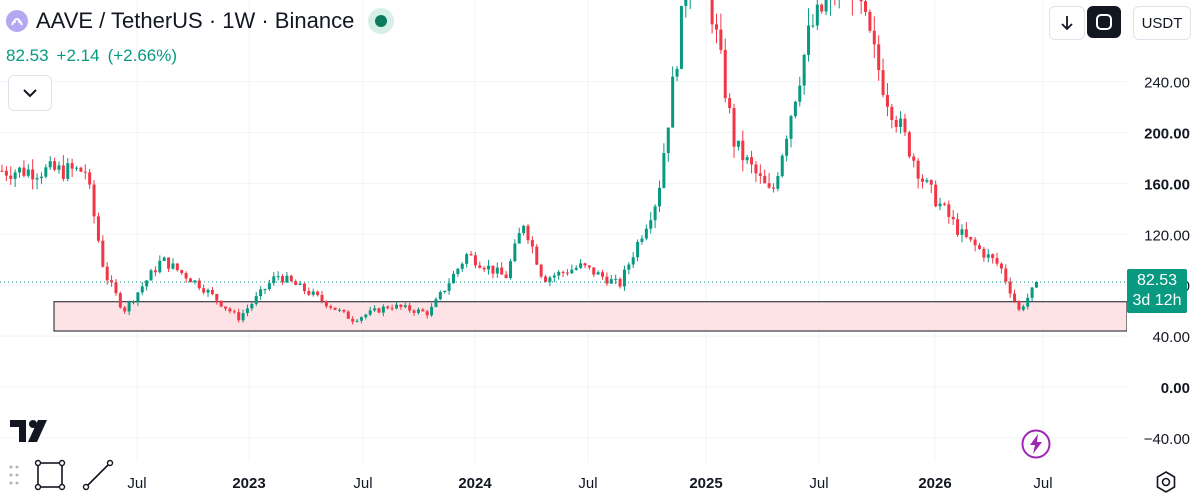 The width and height of the screenshot is (1199, 503). I want to click on last-price-value: 82.53, so click(1157, 280).